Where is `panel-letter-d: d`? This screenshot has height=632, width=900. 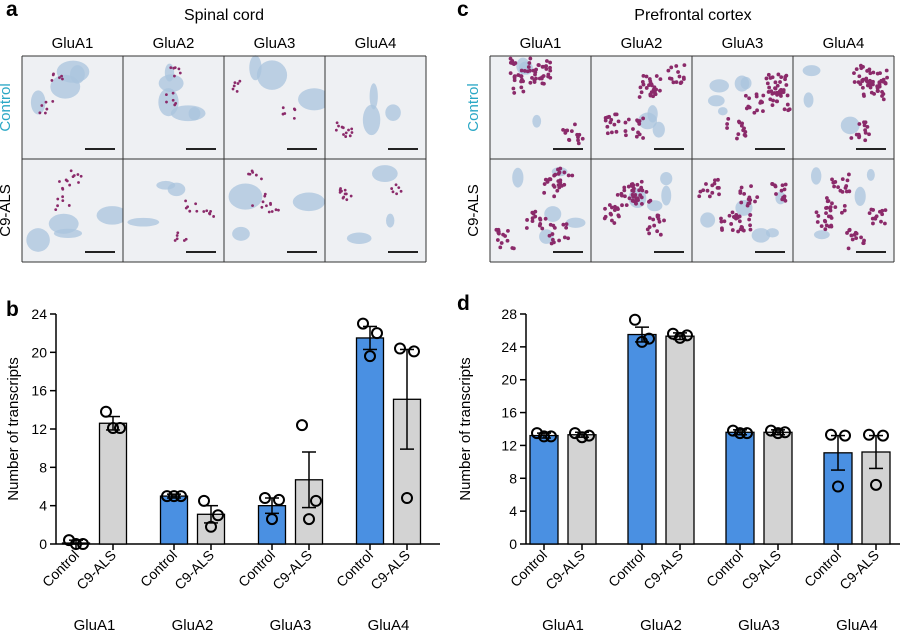 panel-letter-d: d is located at coordinates (463, 303).